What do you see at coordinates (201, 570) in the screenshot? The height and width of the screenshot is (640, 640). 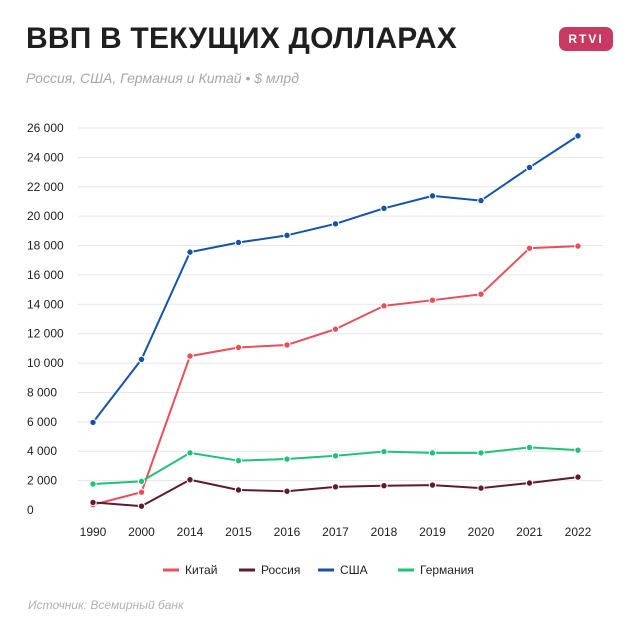 I see `legend-label: Китай` at bounding box center [201, 570].